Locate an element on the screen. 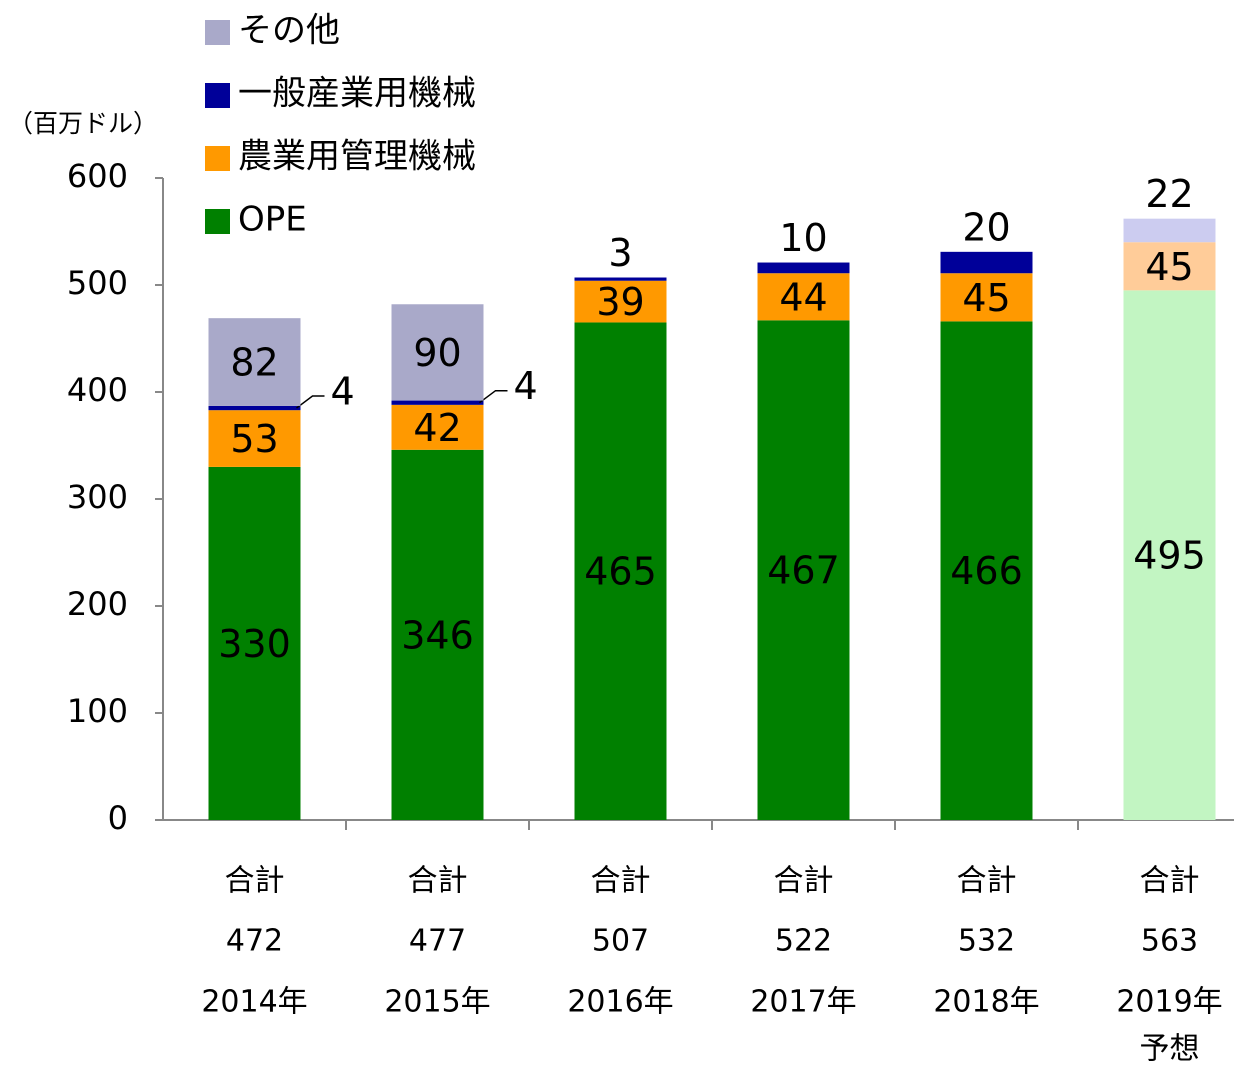 The width and height of the screenshot is (1234, 1068). value-label: 10 is located at coordinates (803, 238).